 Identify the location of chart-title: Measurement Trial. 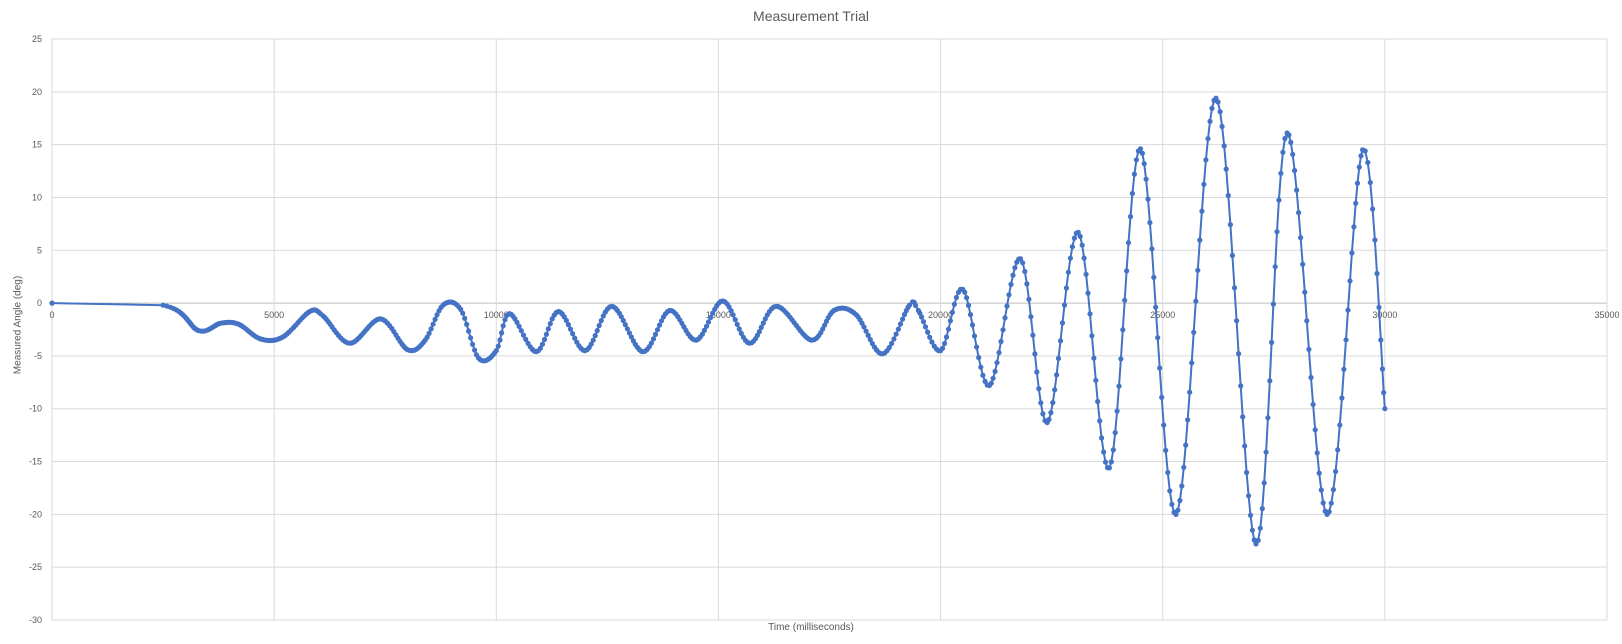
(811, 16).